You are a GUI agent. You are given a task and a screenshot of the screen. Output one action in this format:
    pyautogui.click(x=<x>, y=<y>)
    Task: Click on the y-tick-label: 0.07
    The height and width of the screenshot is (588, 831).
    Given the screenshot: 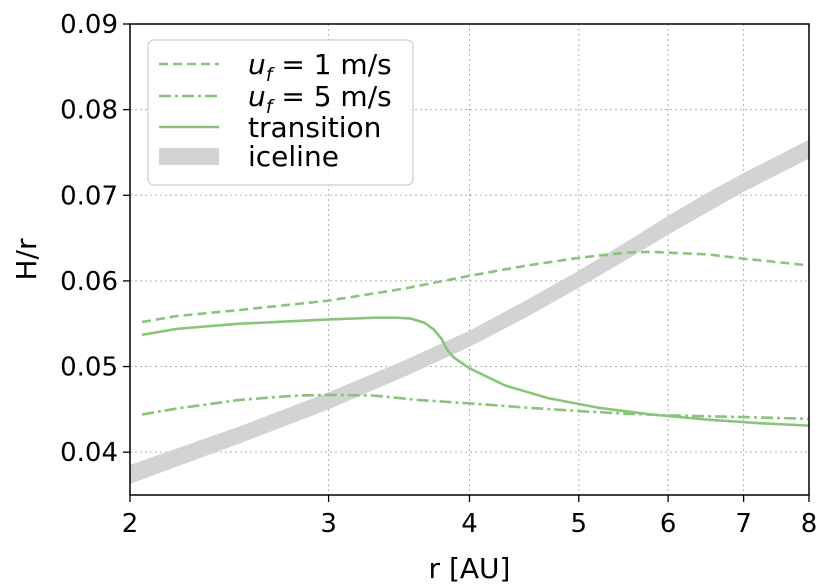 What is the action you would take?
    pyautogui.click(x=89, y=196)
    